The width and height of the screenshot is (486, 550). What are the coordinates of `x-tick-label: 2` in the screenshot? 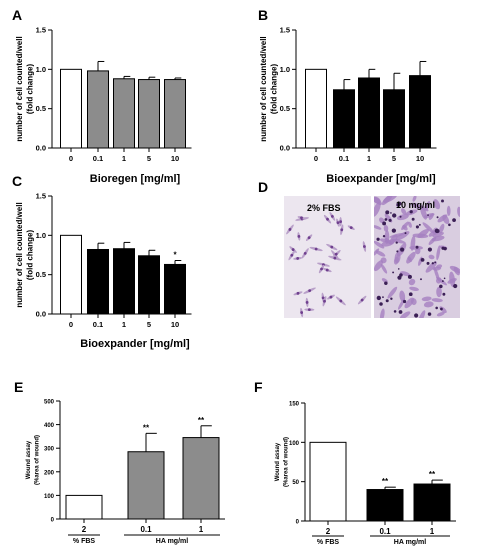 It's located at (328, 531).